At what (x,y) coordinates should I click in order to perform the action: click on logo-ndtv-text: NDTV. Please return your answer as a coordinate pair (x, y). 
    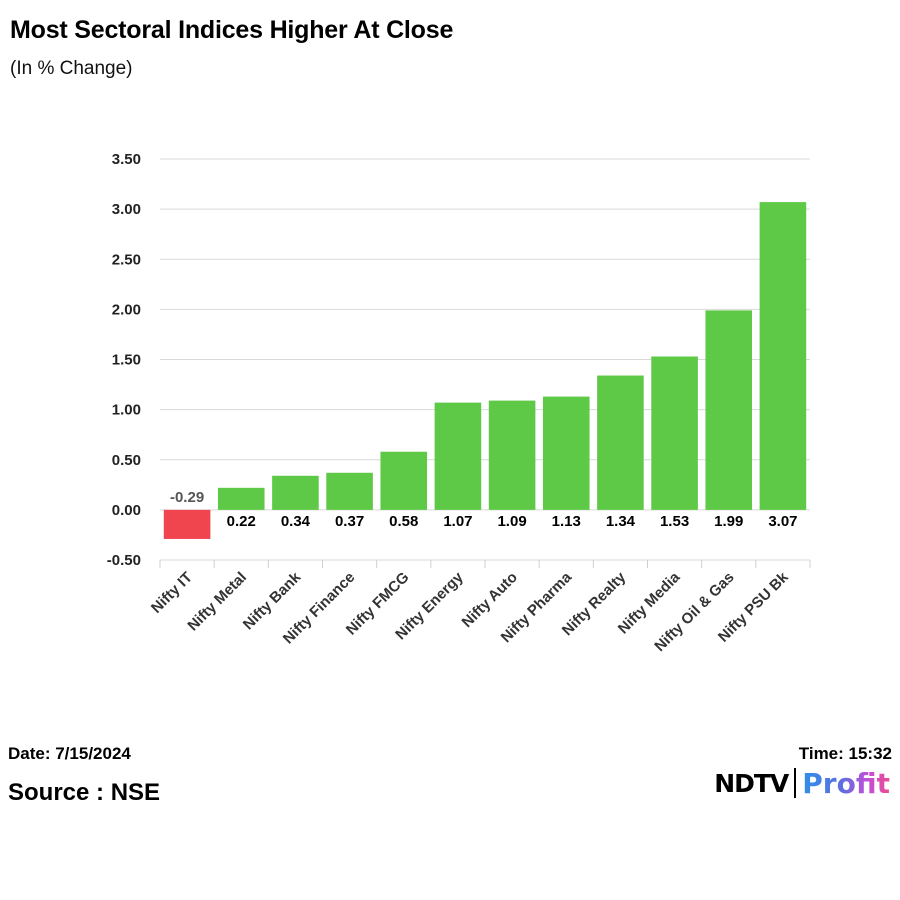
    Looking at the image, I should click on (751, 783).